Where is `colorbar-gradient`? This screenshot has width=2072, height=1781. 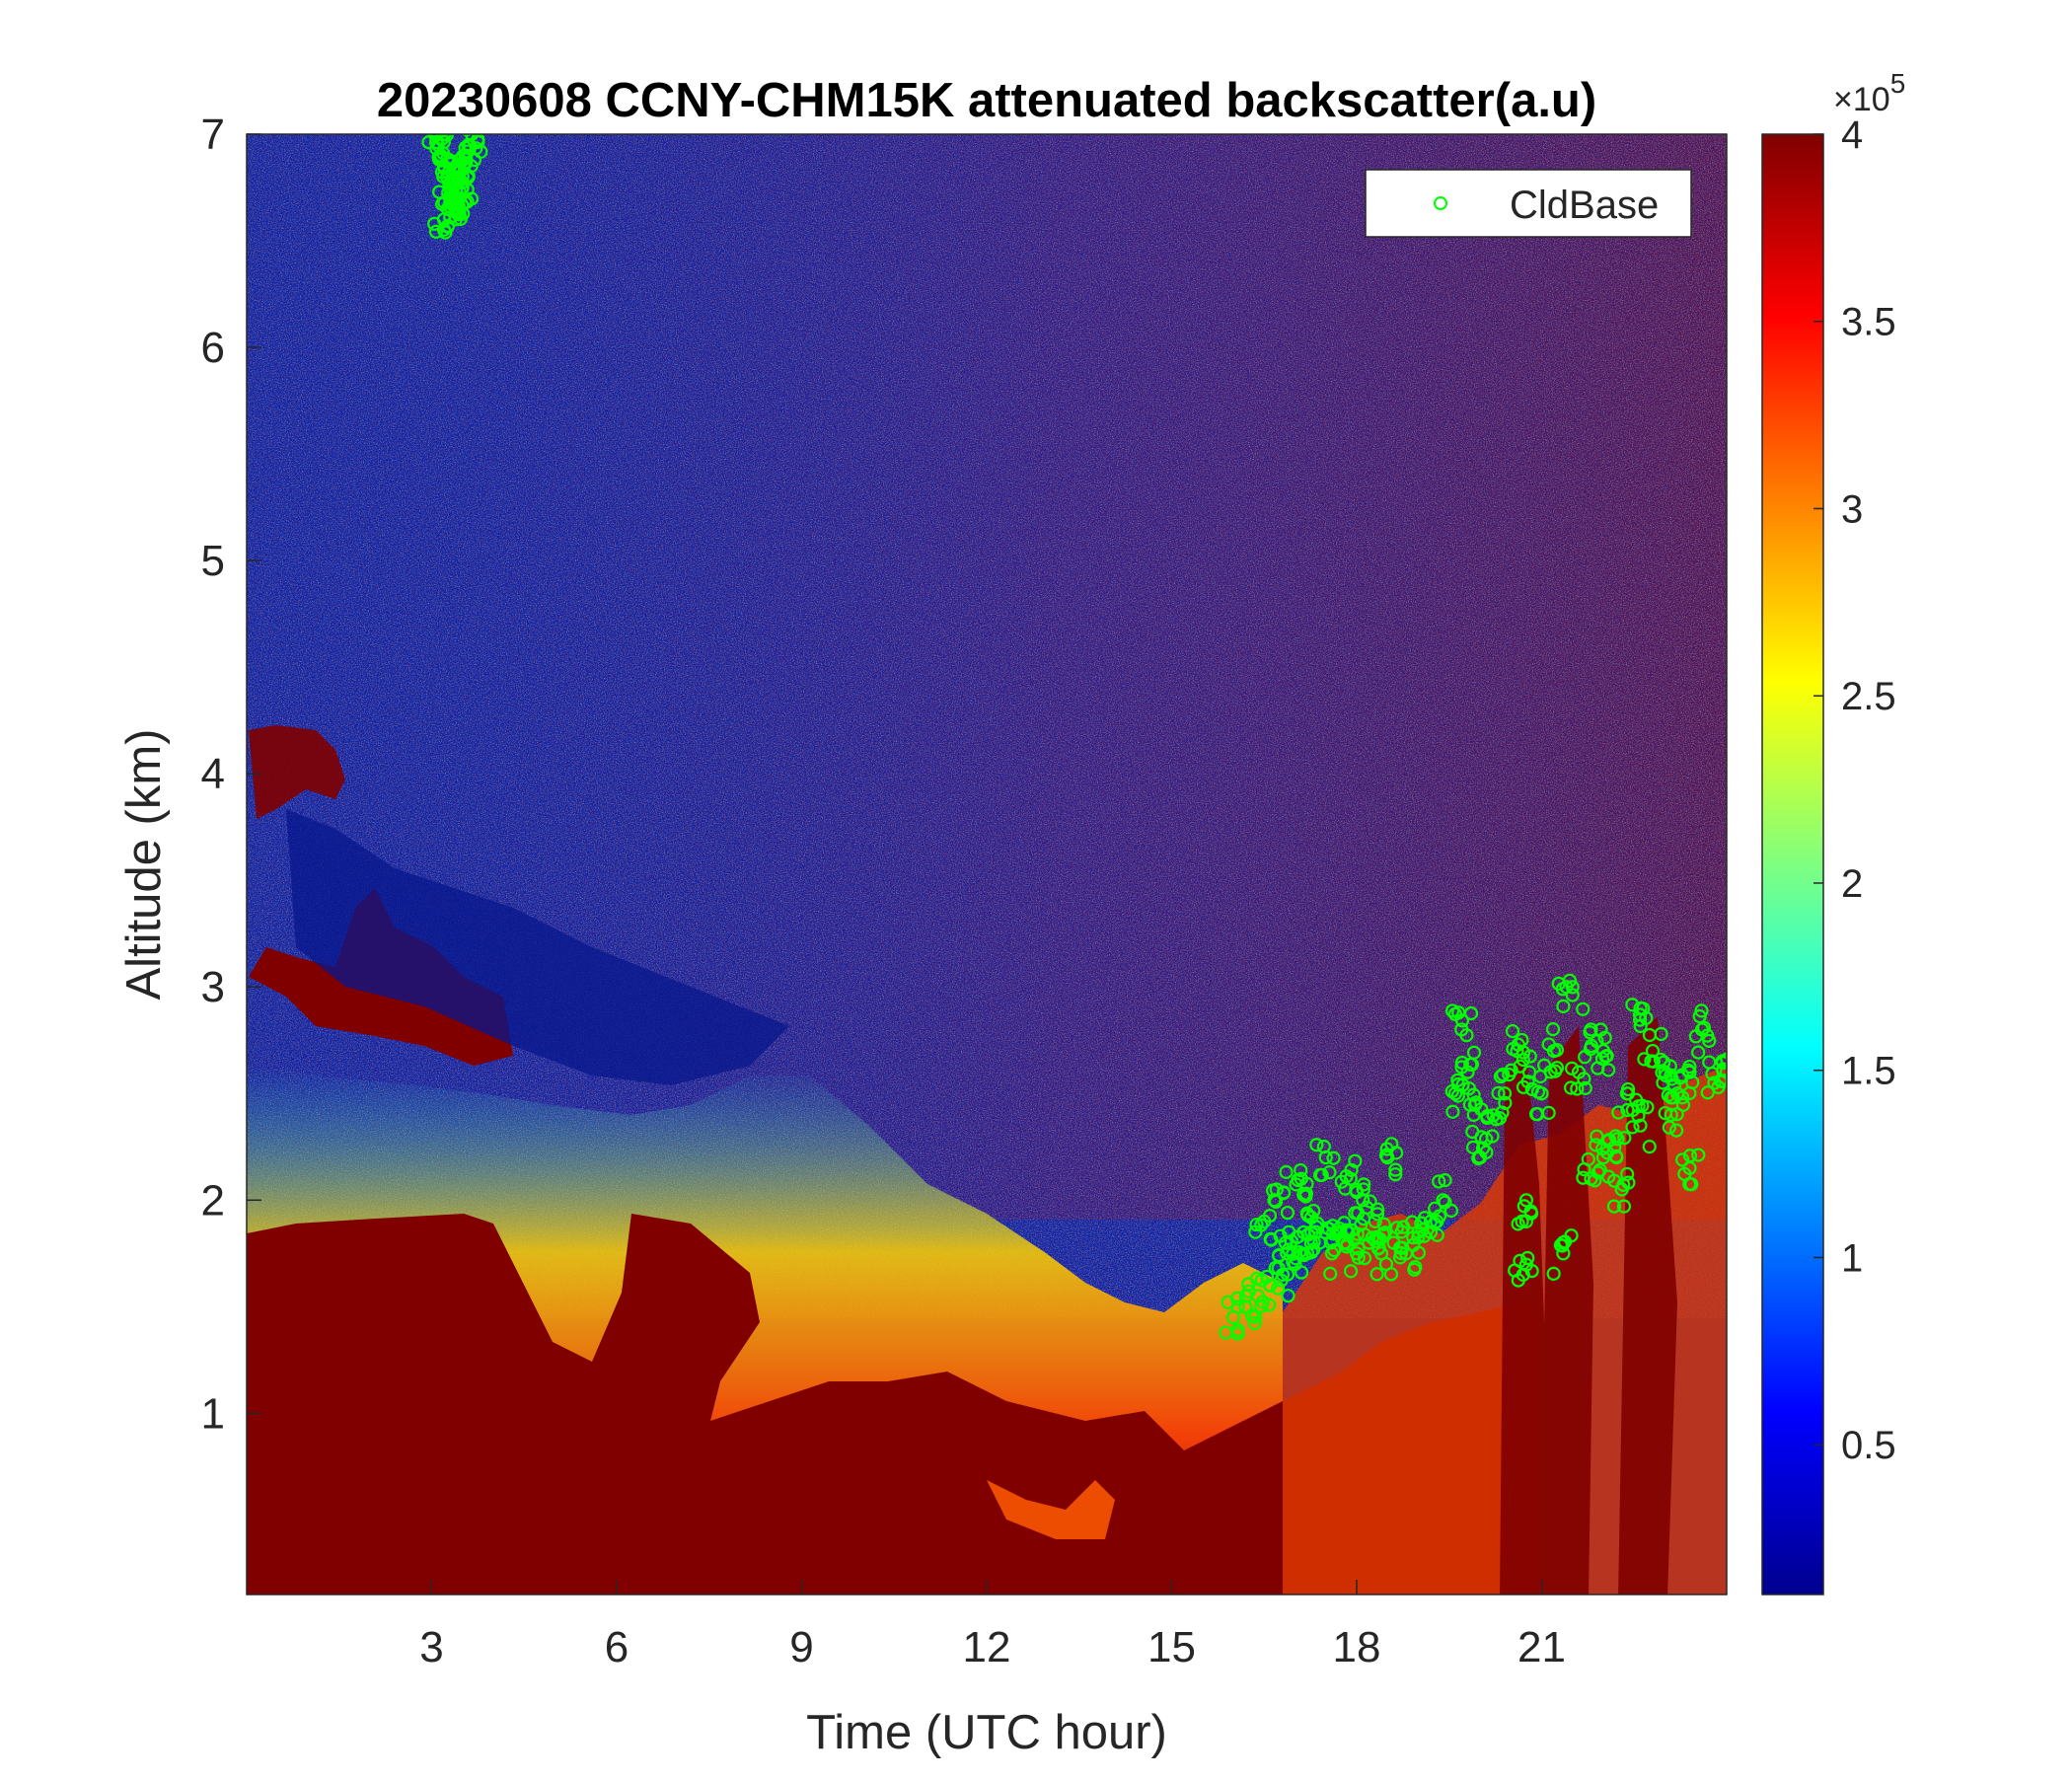 colorbar-gradient is located at coordinates (1793, 864).